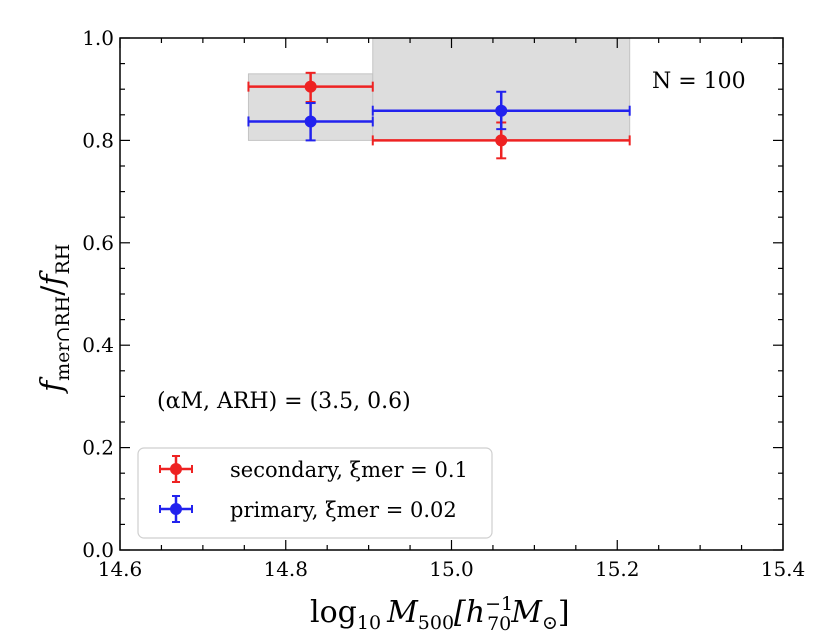  I want to click on xlabel-sub10: 10, so click(369, 623).